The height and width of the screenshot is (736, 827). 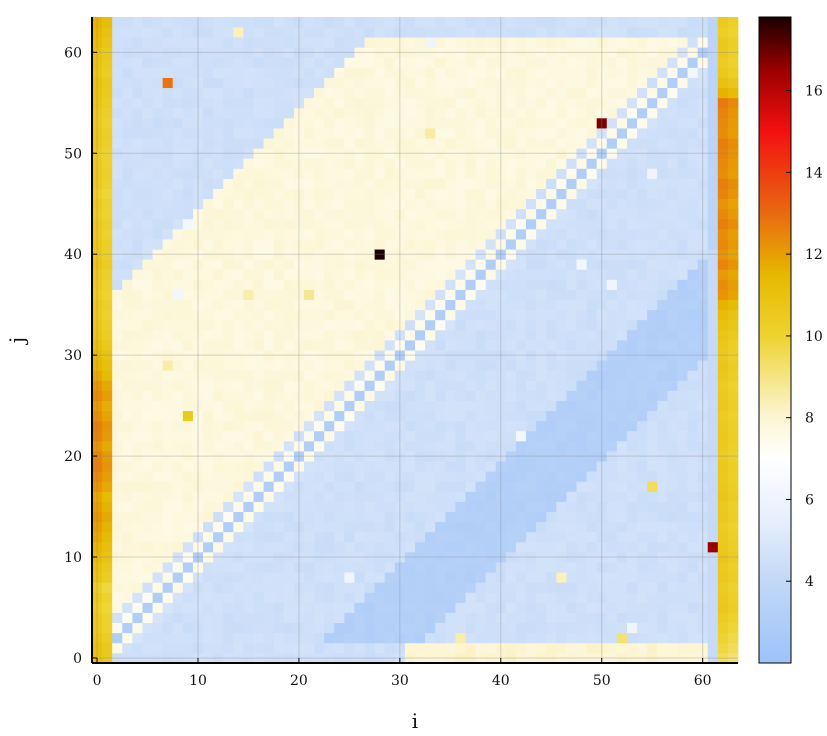 What do you see at coordinates (430, 133) in the screenshot?
I see `highlight-cell` at bounding box center [430, 133].